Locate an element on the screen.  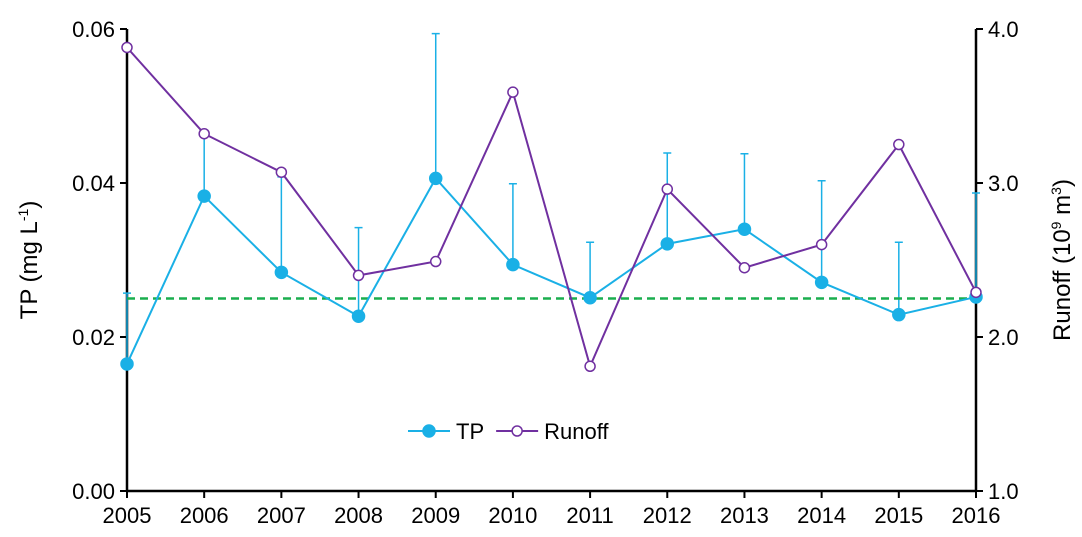
x-tick-label: 2009 is located at coordinates (435, 515).